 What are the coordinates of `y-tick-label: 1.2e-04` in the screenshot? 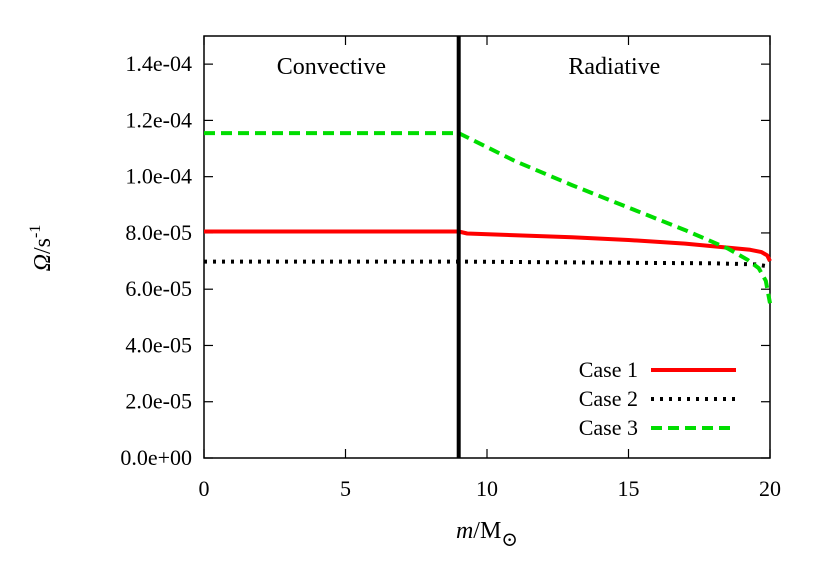 It's located at (158, 119).